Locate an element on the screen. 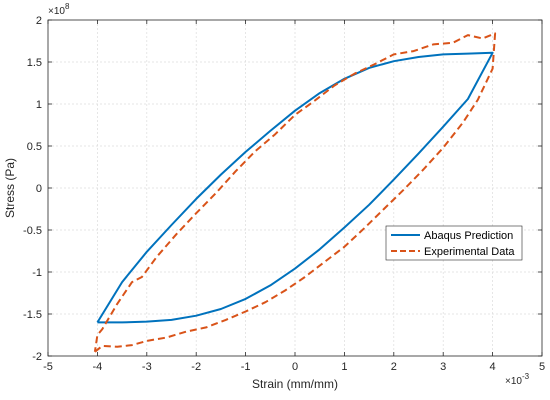 The width and height of the screenshot is (550, 400). y-exponent-power: 8 is located at coordinates (67, 6).